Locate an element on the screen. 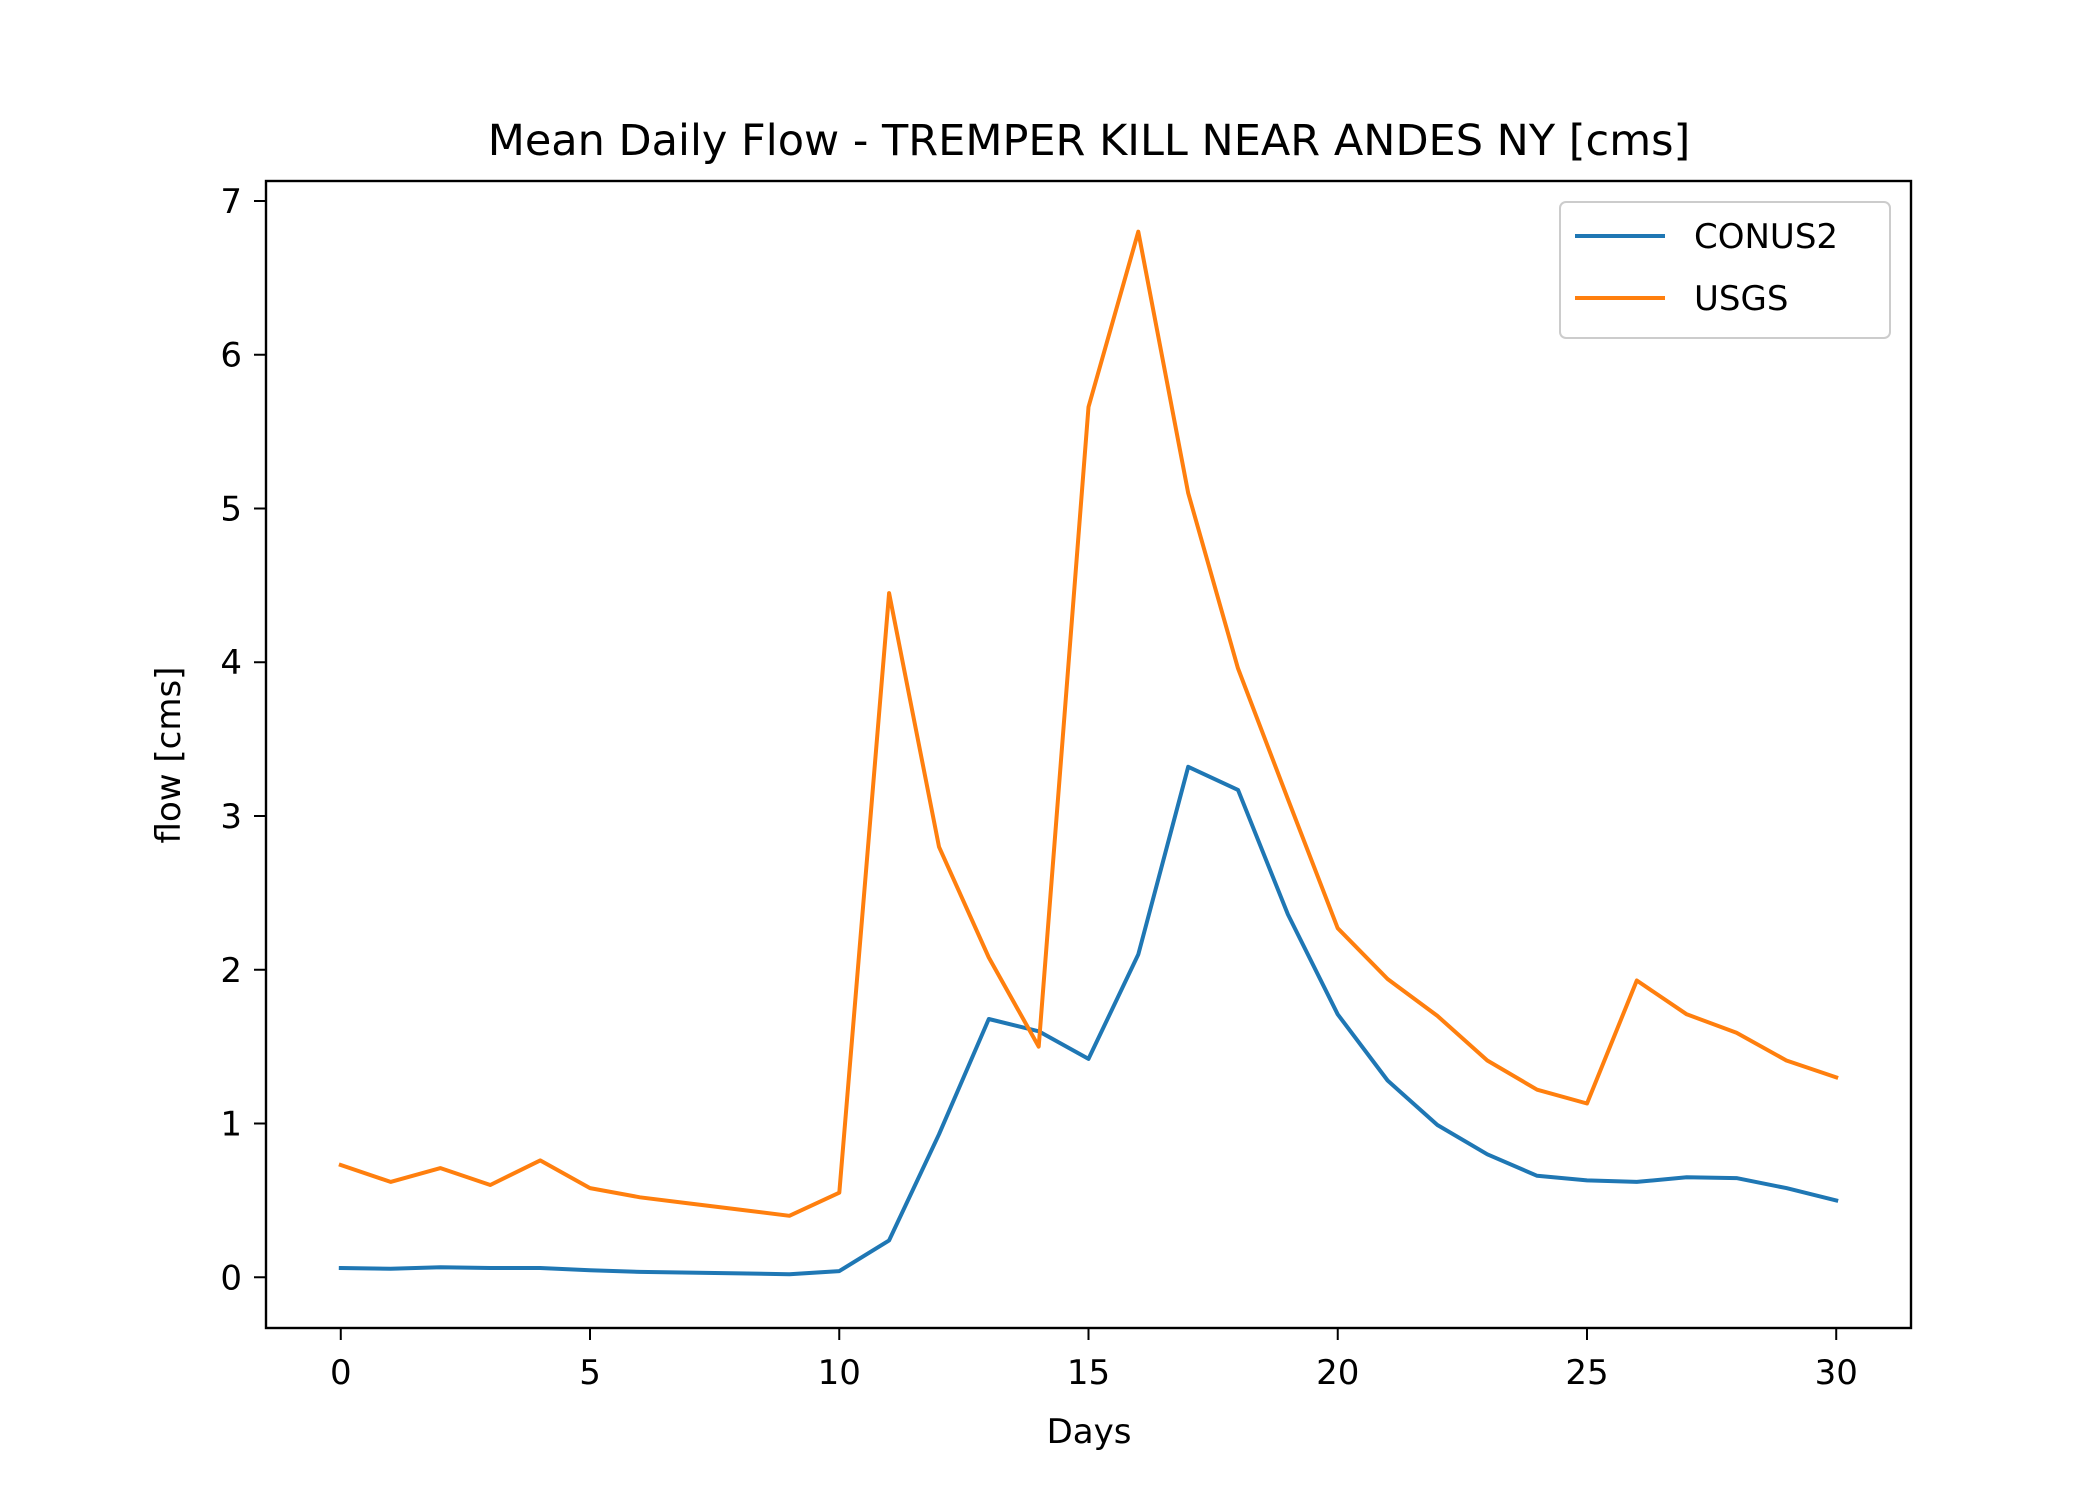 This screenshot has width=2100, height=1500. y-tick-label: 0 is located at coordinates (231, 1278).